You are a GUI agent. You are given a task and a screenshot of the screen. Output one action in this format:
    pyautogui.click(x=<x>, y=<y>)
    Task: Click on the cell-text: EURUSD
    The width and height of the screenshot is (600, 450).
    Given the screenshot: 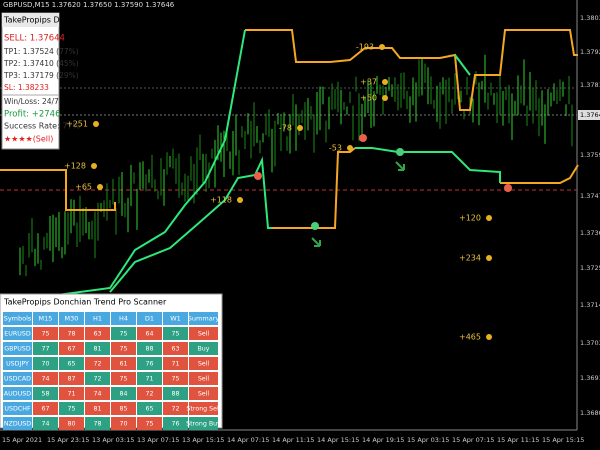 What is the action you would take?
    pyautogui.click(x=17, y=334)
    